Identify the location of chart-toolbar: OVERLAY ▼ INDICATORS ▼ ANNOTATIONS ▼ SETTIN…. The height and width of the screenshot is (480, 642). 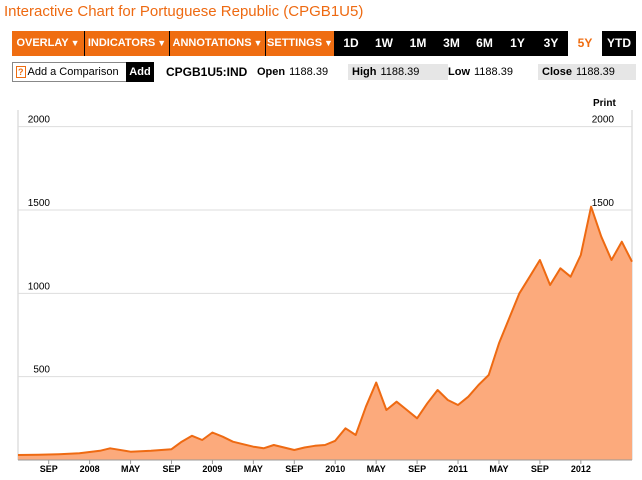
(324, 43).